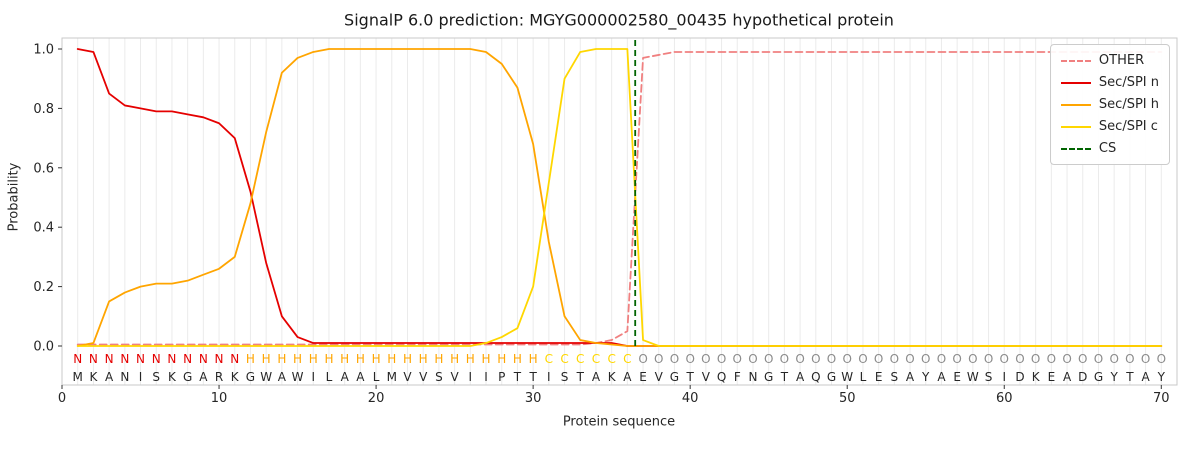  I want to click on sequence-letter: N, so click(752, 377).